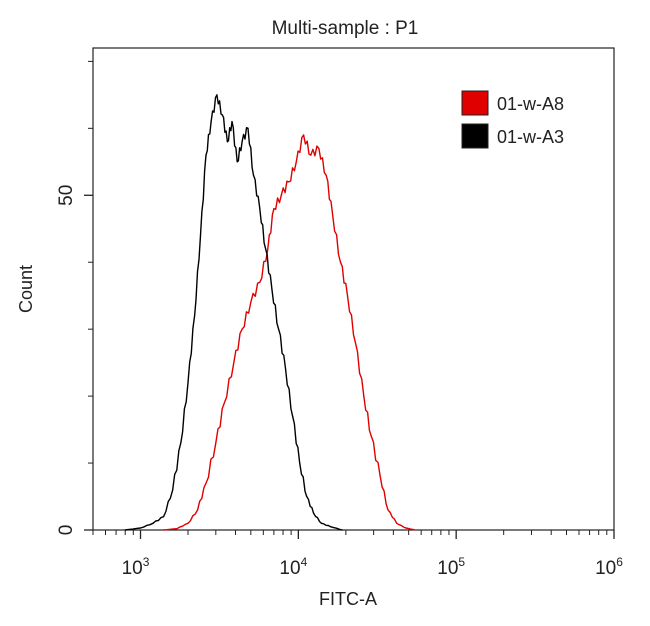 The image size is (650, 626). What do you see at coordinates (348, 599) in the screenshot?
I see `x-axis-label: FITC-A` at bounding box center [348, 599].